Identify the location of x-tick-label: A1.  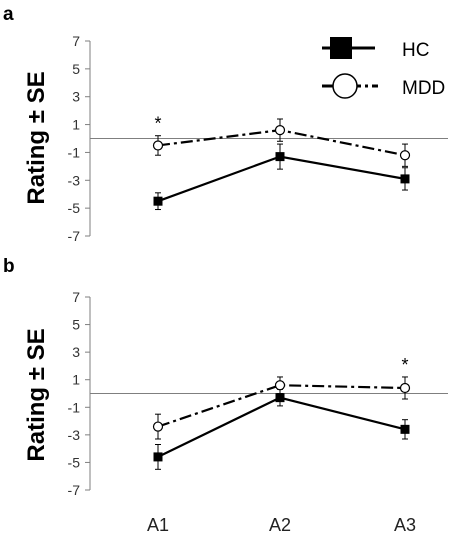
(158, 525).